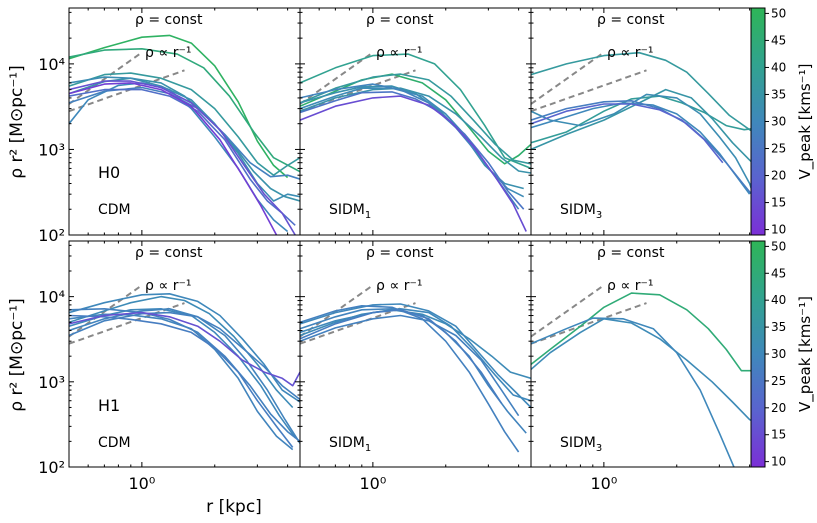 The image size is (817, 523). I want to click on colorbar-tick-label: 20, so click(778, 408).